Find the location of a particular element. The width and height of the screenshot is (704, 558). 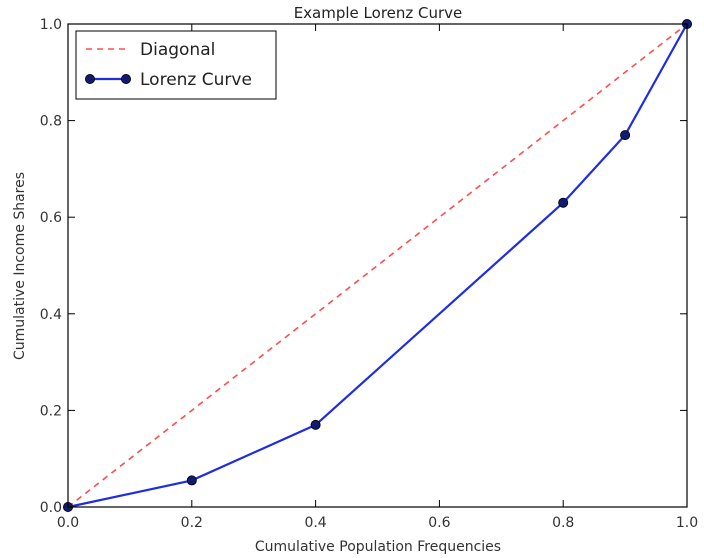

x-tick-label: 0.0 is located at coordinates (68, 523).